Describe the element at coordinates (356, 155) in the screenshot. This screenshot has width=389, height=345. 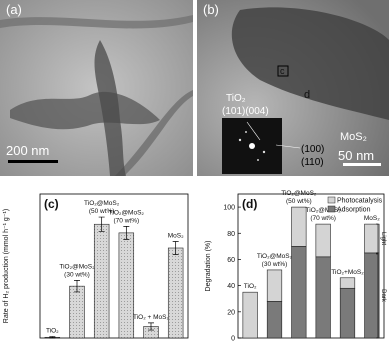
I see `scale-bar-label: 50 nm` at that location.